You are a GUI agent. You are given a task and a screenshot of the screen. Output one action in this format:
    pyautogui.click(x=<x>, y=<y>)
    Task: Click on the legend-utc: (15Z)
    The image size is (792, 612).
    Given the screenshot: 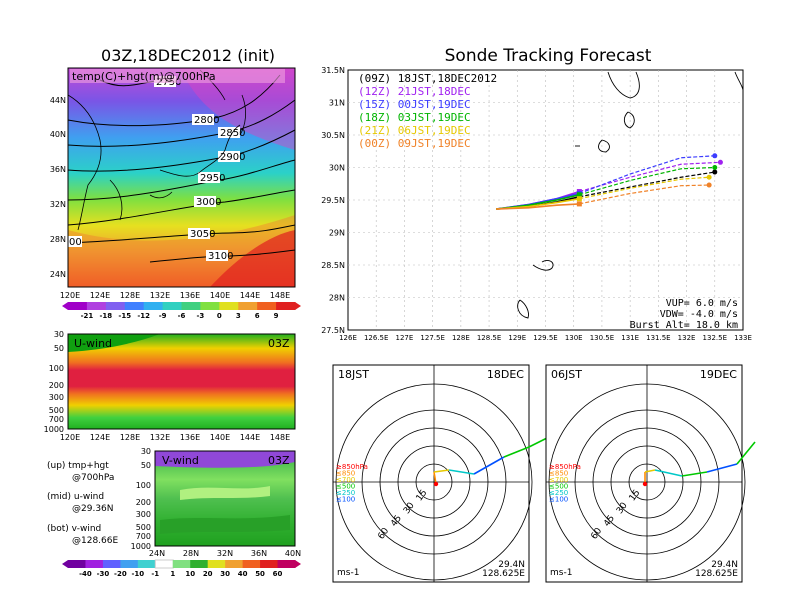 What is the action you would take?
    pyautogui.click(x=374, y=104)
    